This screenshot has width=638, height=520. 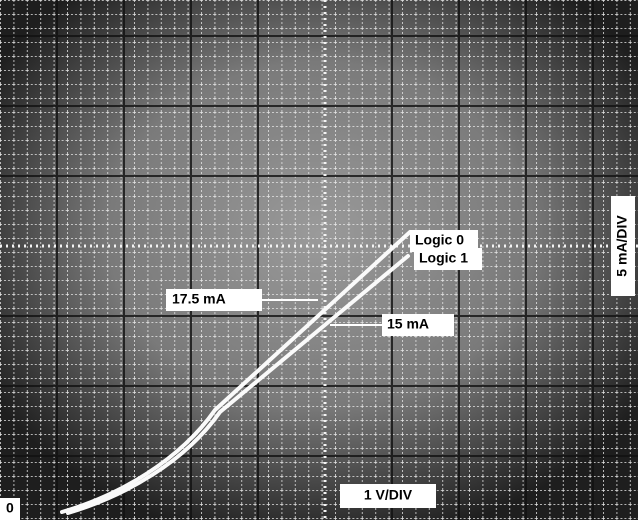 I want to click on vertical-scale-label: 5 mA/DIV, so click(x=622, y=246).